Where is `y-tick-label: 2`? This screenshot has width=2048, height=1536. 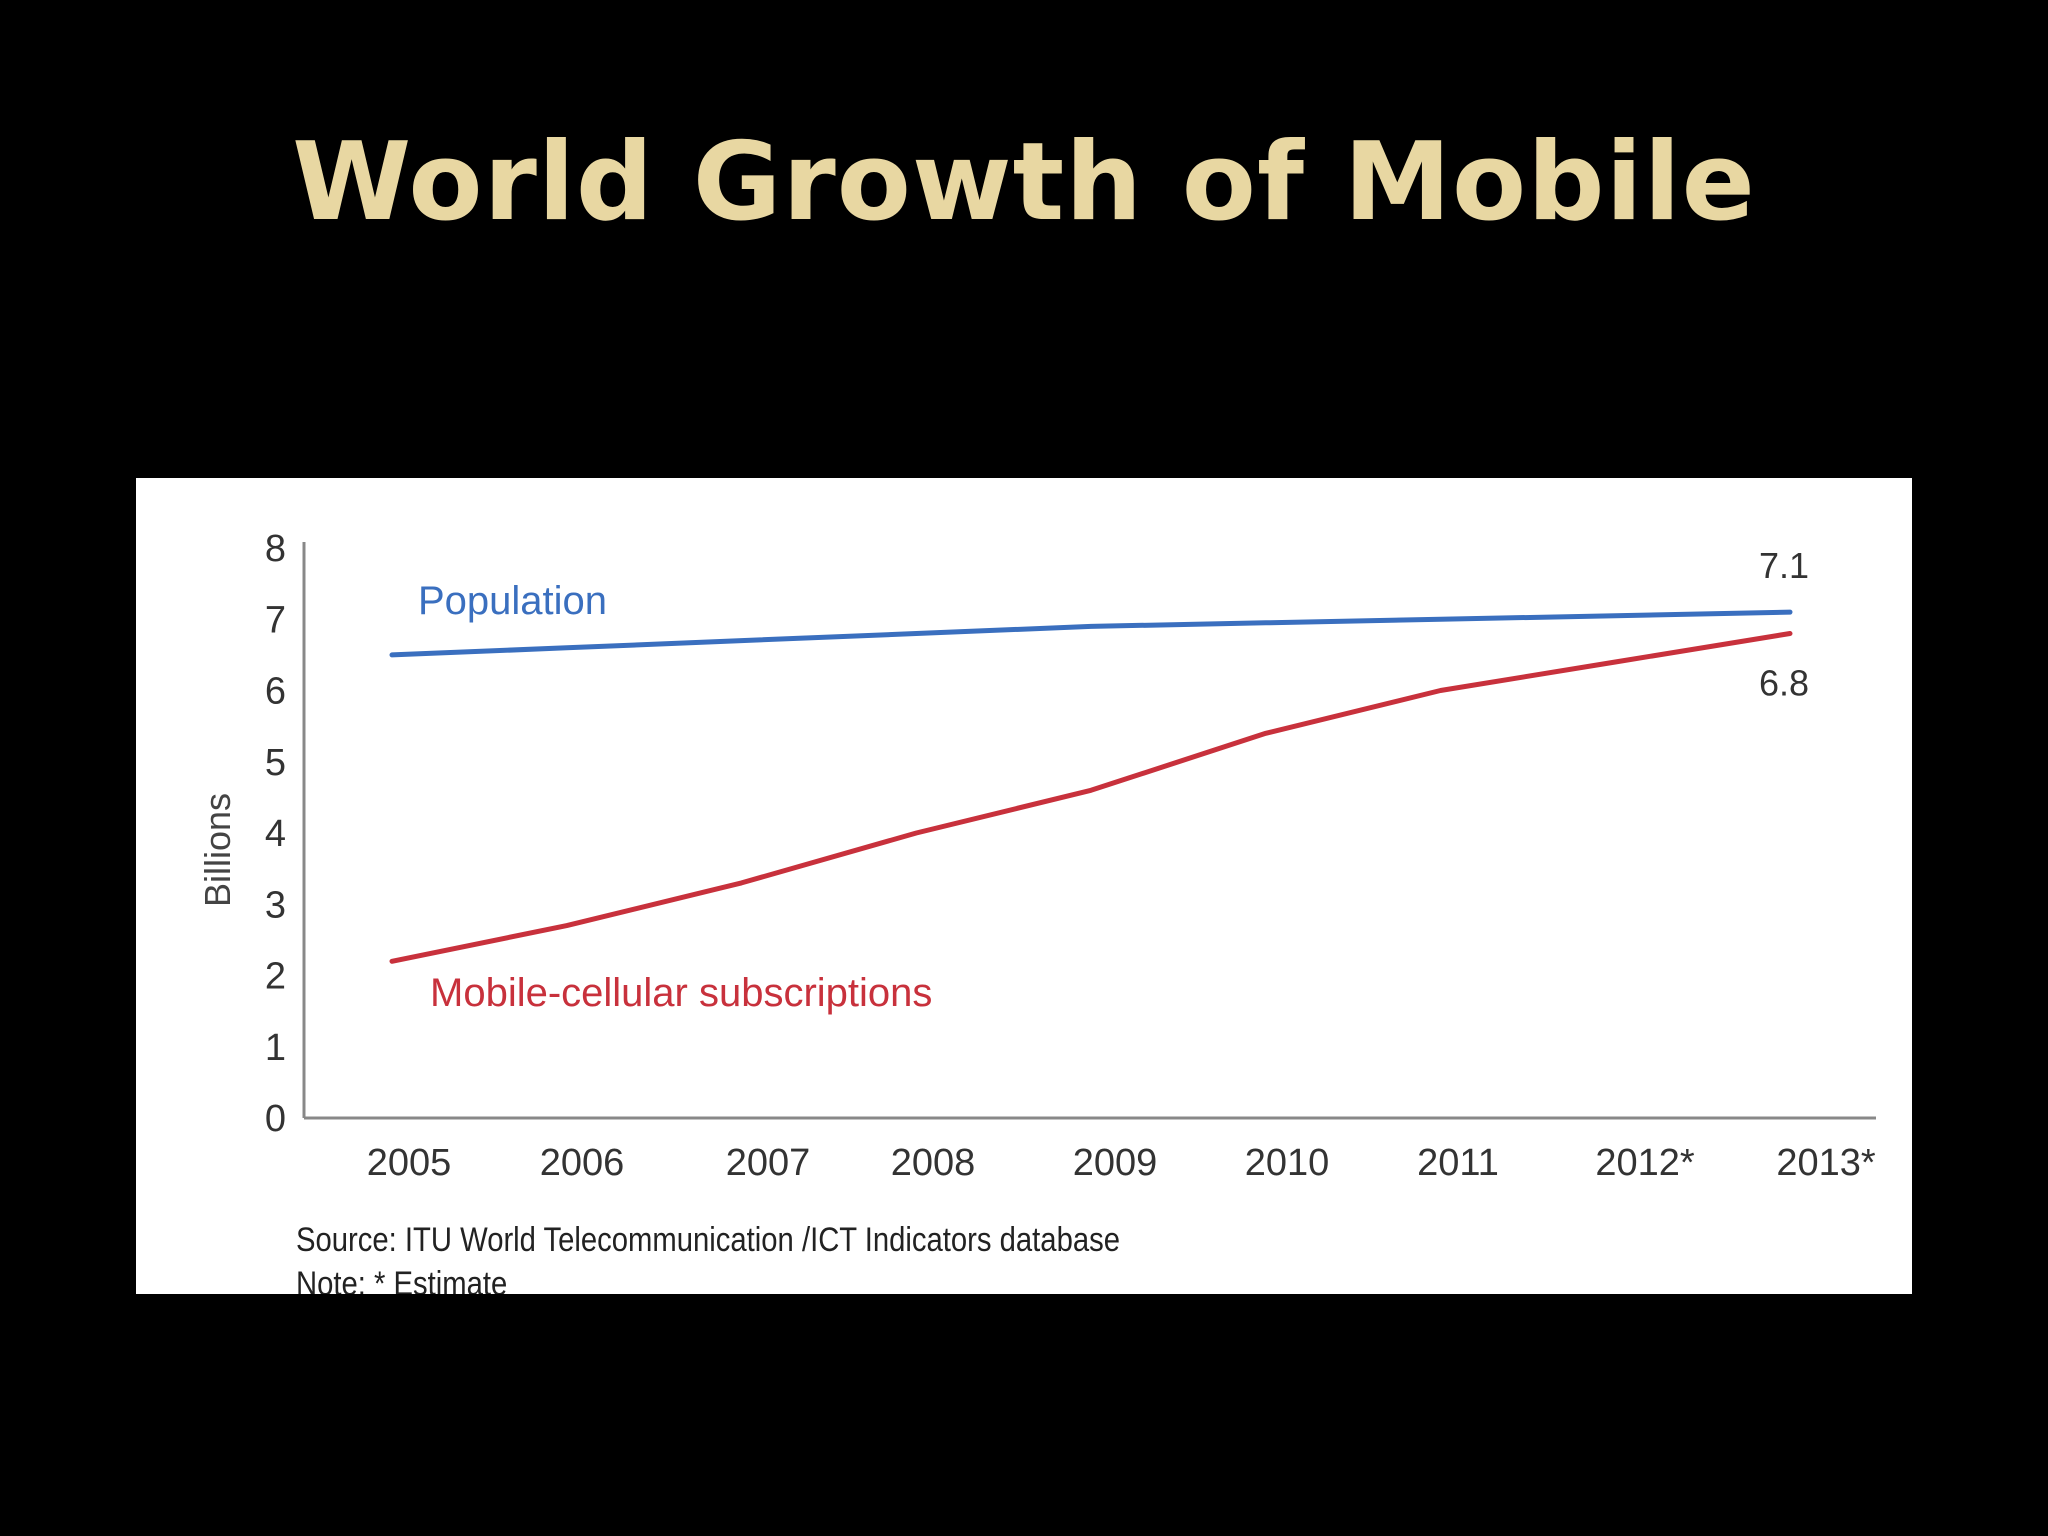 y-tick-label: 2 is located at coordinates (275, 977).